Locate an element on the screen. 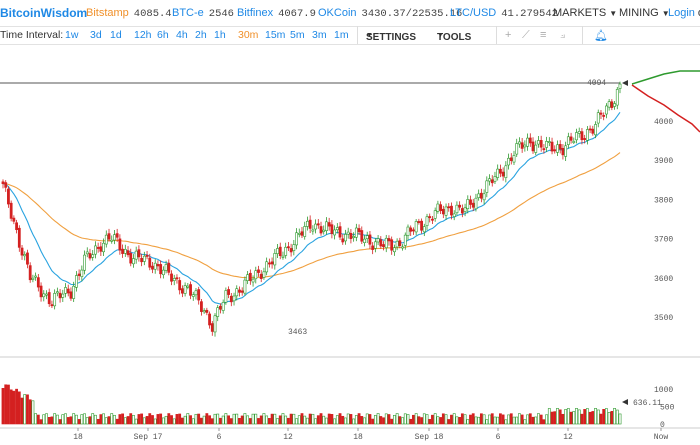 The width and height of the screenshot is (700, 445). interval-2h: 2h is located at coordinates (201, 35).